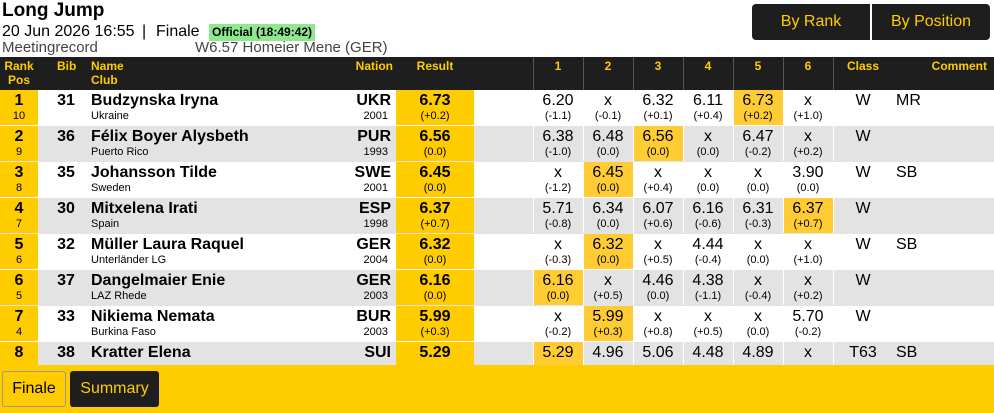  I want to click on club: Unterländer LG, so click(129, 260).